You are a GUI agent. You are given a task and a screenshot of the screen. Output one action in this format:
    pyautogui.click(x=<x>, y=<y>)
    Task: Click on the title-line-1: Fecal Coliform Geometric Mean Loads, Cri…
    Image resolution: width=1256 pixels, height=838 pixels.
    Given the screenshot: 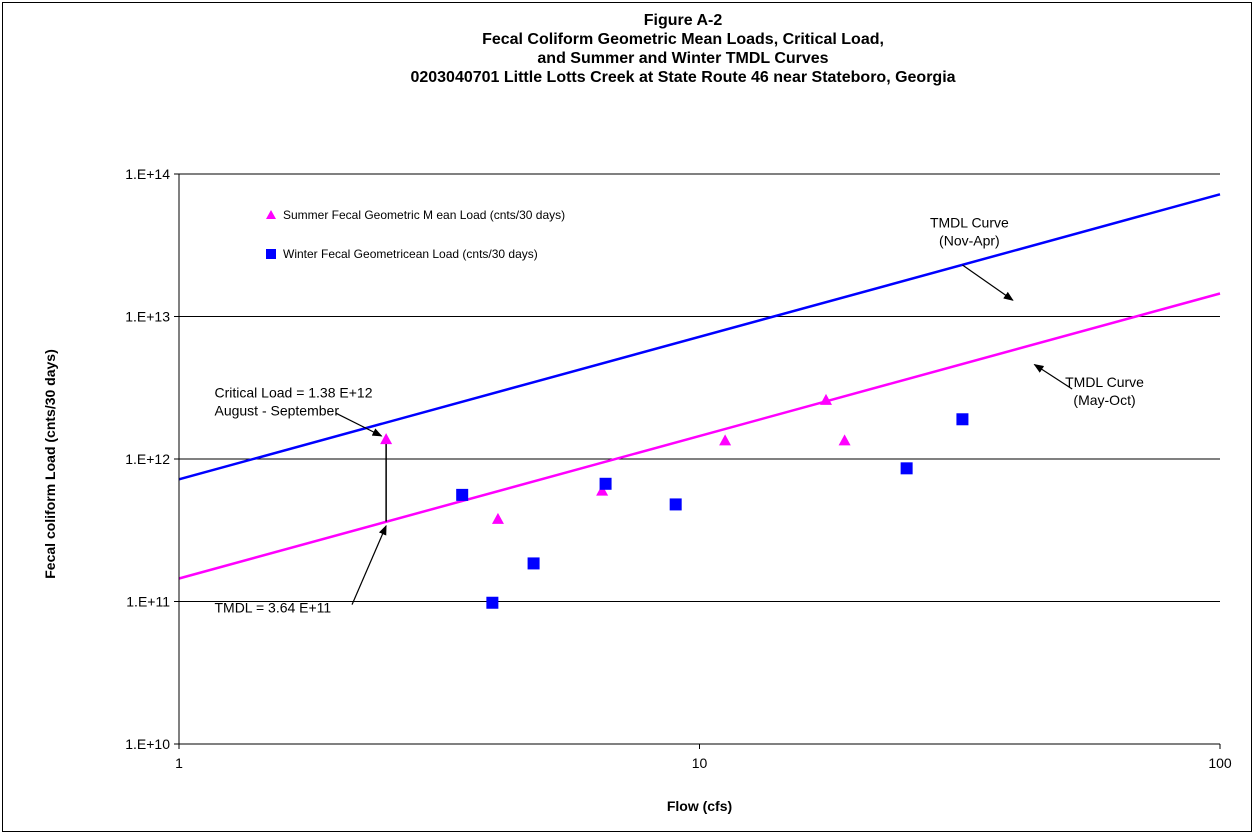 What is the action you would take?
    pyautogui.click(x=683, y=39)
    